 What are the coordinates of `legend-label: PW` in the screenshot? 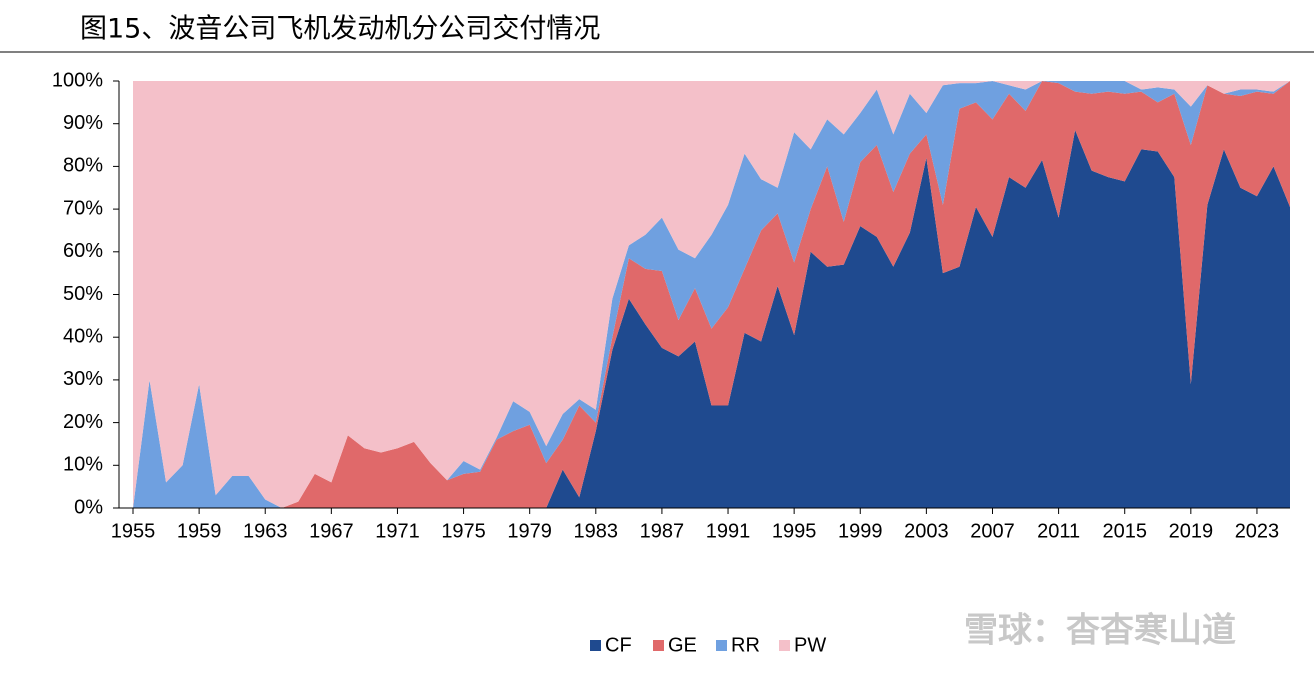 It's located at (810, 645).